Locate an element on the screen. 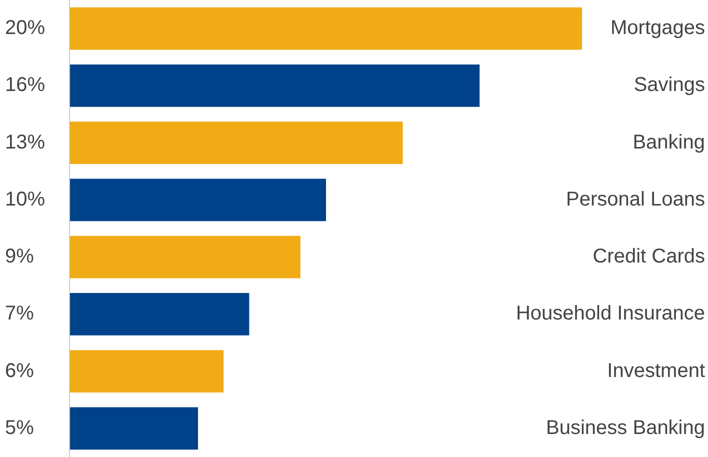 The image size is (708, 457). y-tick-label: Mortgages is located at coordinates (657, 28).